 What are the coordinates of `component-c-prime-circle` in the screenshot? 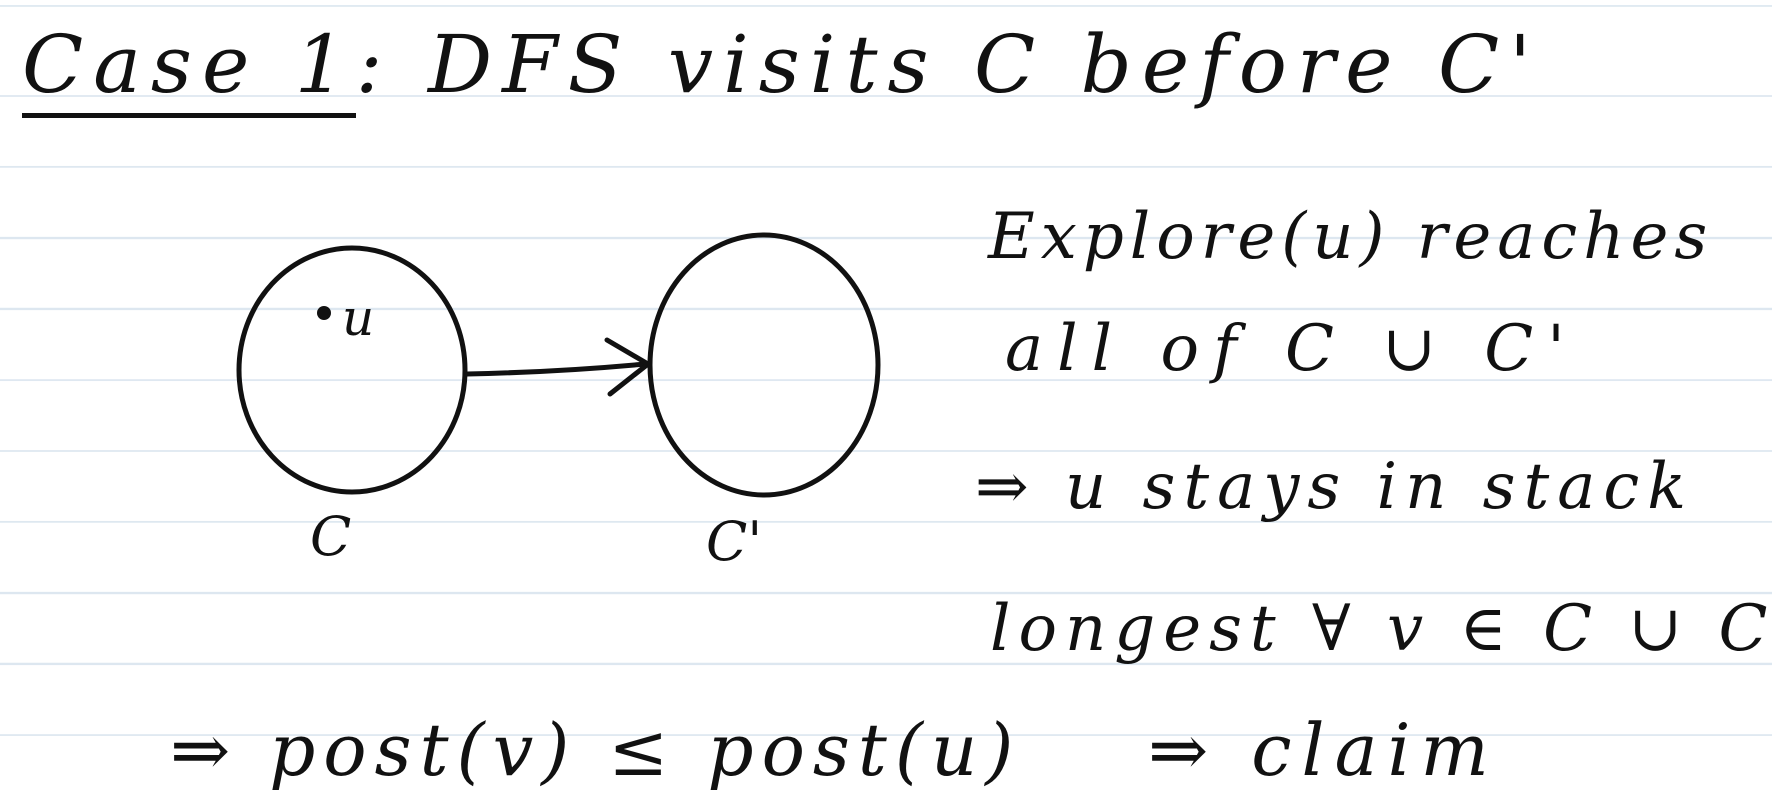 It's located at (764, 365).